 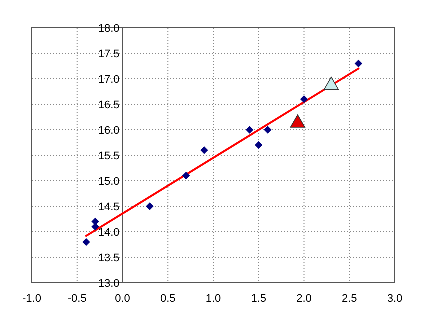 I want to click on x-tick-label: 0.5, so click(x=168, y=299).